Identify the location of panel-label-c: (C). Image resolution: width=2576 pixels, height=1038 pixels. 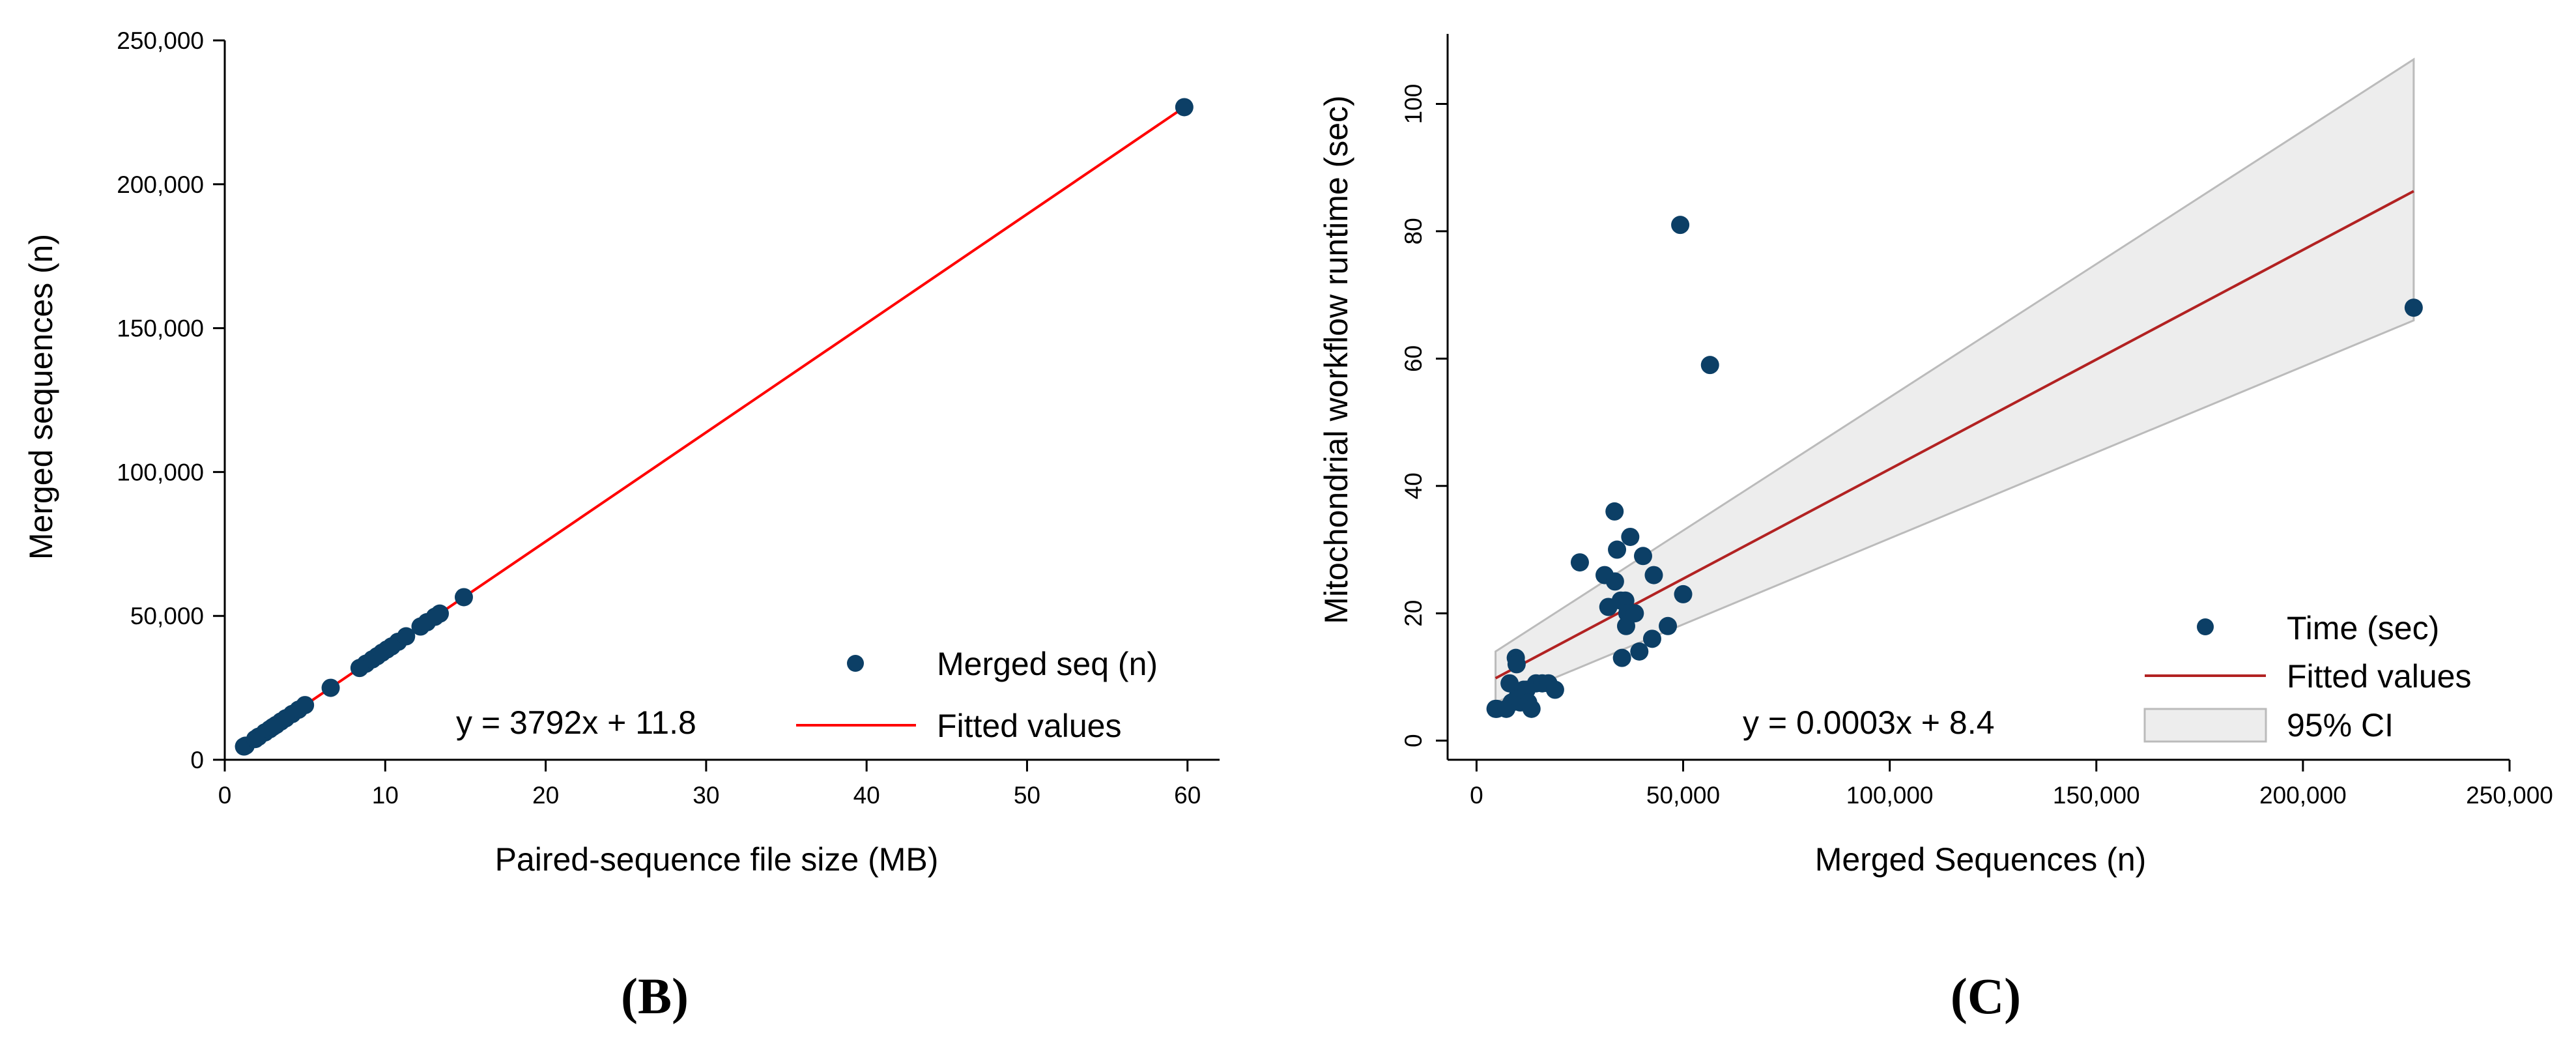
(1986, 996).